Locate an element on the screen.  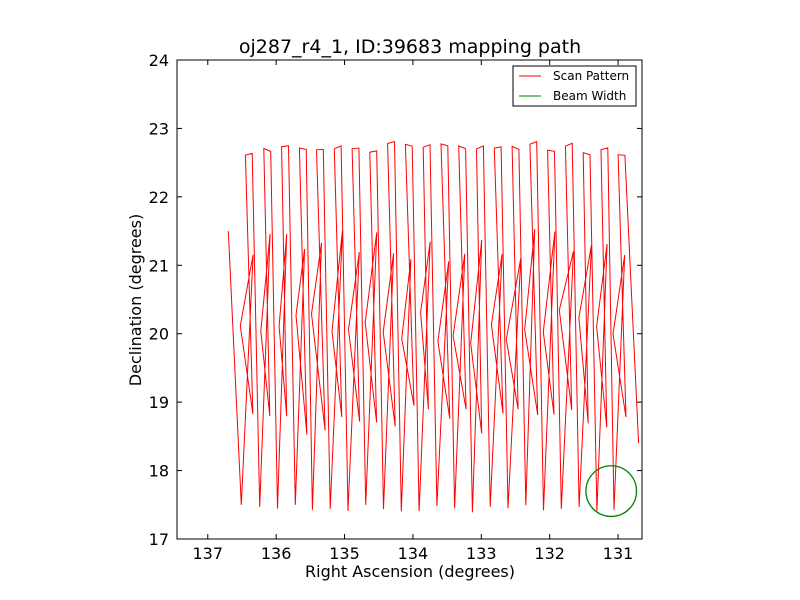
x-tick-label: 135 is located at coordinates (344, 553).